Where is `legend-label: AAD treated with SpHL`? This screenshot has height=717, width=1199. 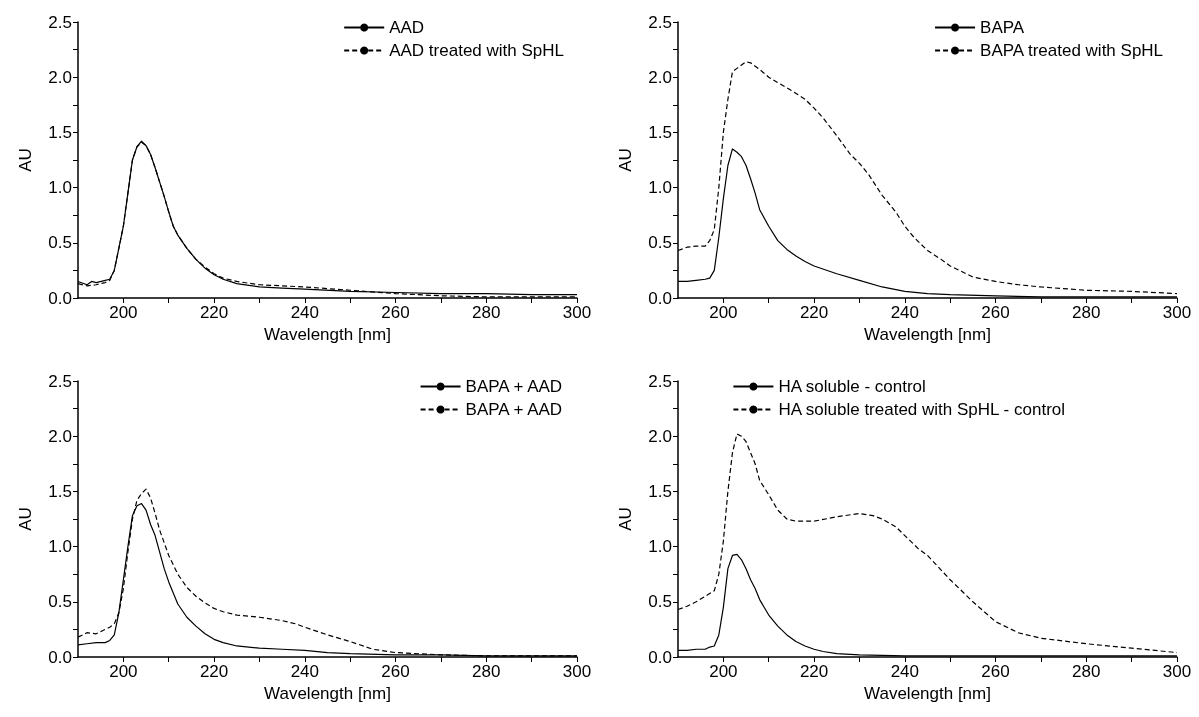 legend-label: AAD treated with SpHL is located at coordinates (477, 50).